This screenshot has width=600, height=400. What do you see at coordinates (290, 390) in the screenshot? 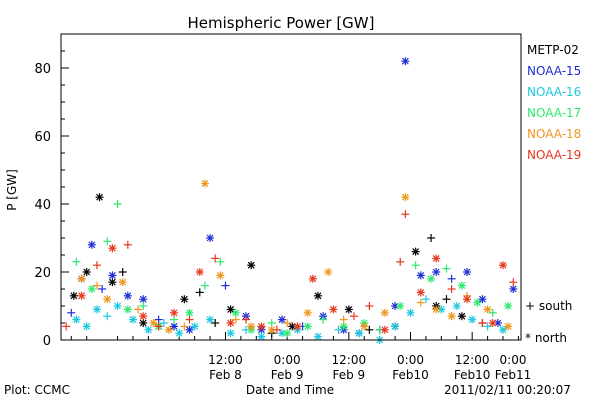
I see `x-axis-label: Date and Time` at bounding box center [290, 390].